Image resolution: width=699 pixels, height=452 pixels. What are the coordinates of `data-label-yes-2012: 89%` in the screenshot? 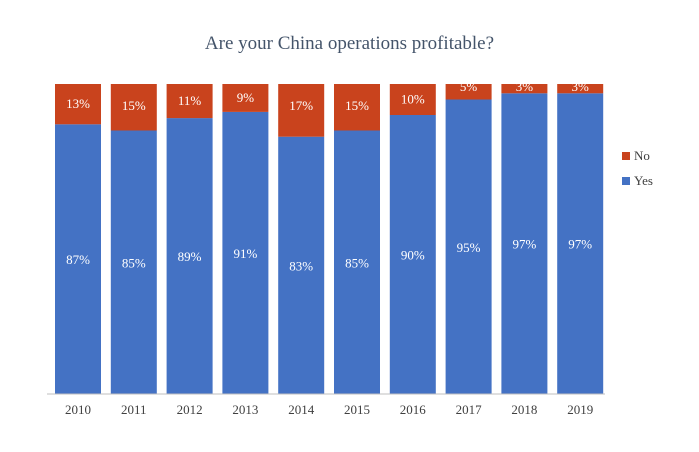 It's located at (190, 256).